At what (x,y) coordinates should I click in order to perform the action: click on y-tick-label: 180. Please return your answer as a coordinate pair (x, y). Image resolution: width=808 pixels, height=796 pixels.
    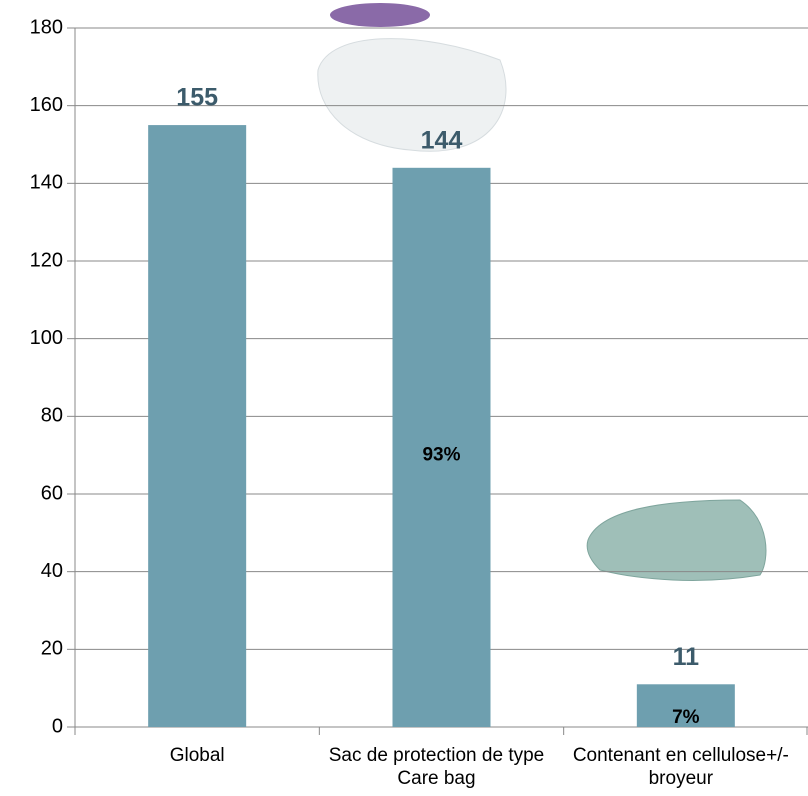
    Looking at the image, I should click on (46, 27).